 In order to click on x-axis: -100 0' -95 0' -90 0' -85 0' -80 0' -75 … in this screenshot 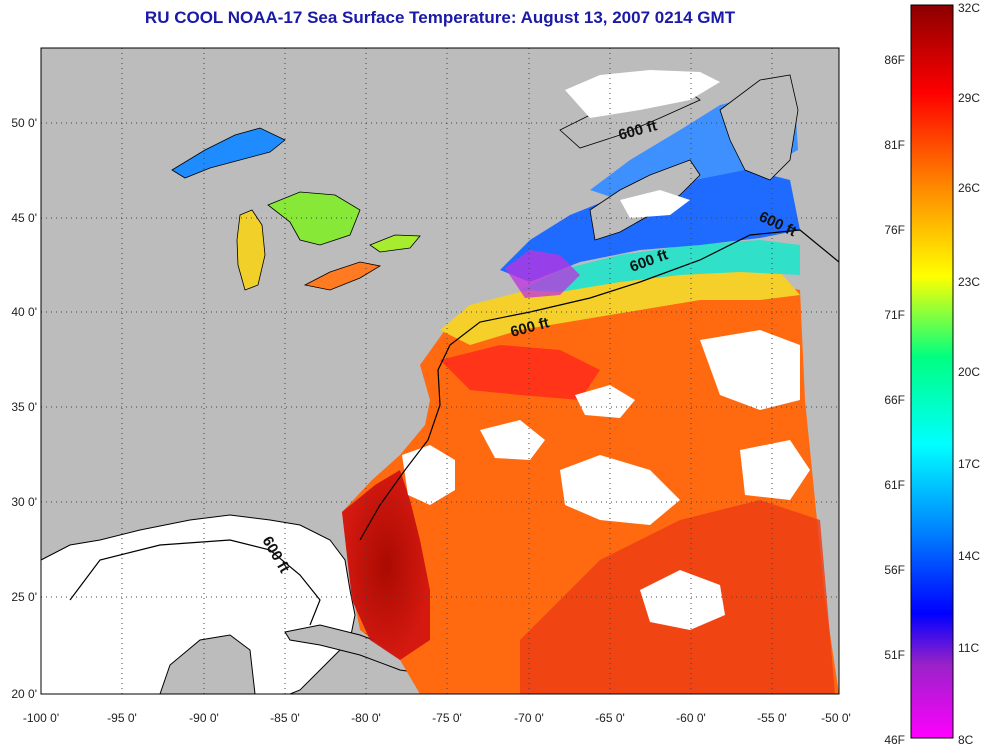, I will do `click(437, 718)`.